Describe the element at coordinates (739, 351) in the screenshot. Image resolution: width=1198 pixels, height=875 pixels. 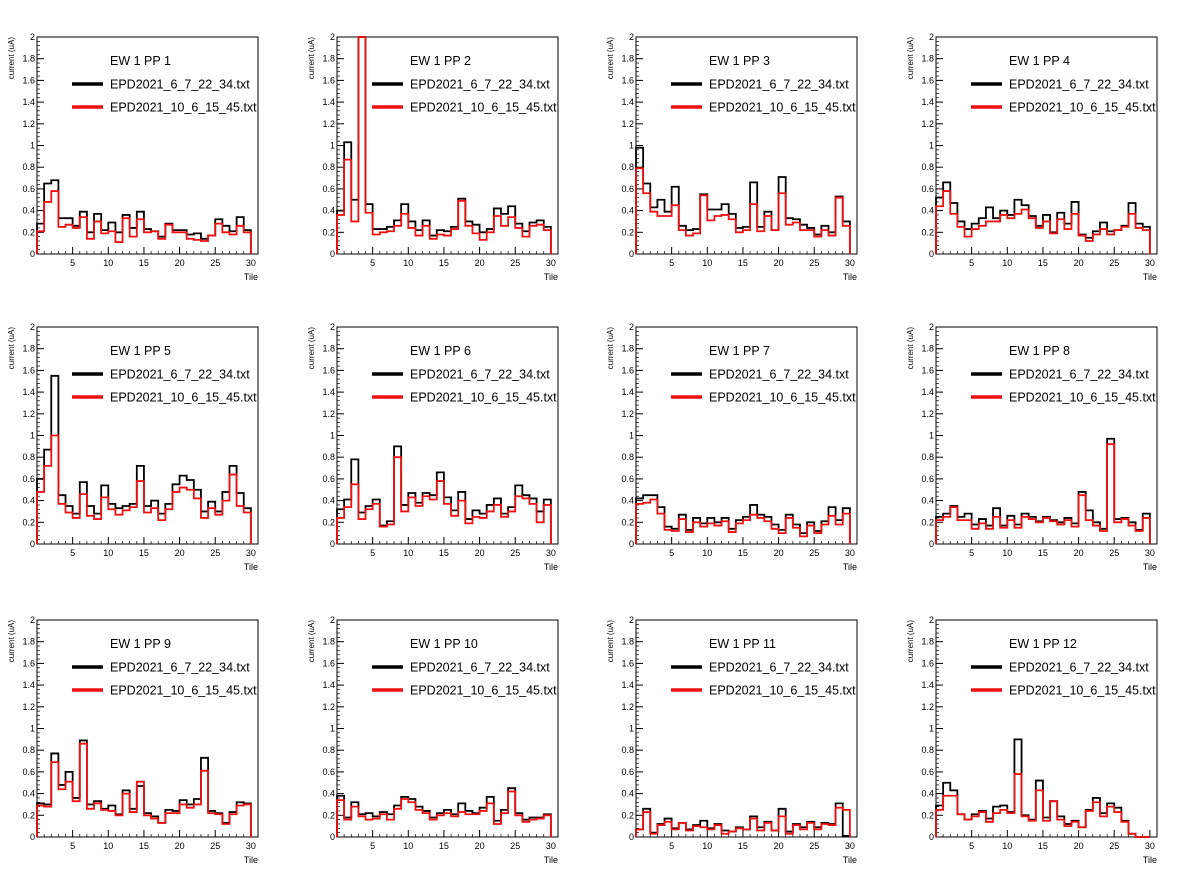
I see `chart-title: EW 1 PP 7` at that location.